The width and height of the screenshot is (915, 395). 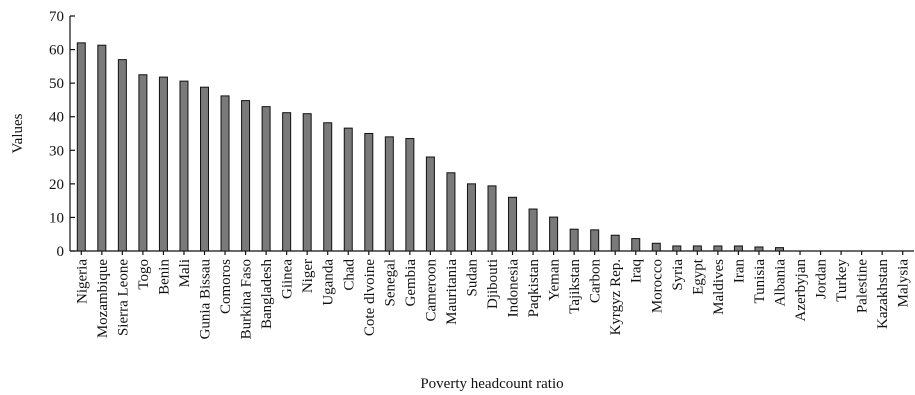 What do you see at coordinates (822, 279) in the screenshot?
I see `x-tick-label: Jordan` at bounding box center [822, 279].